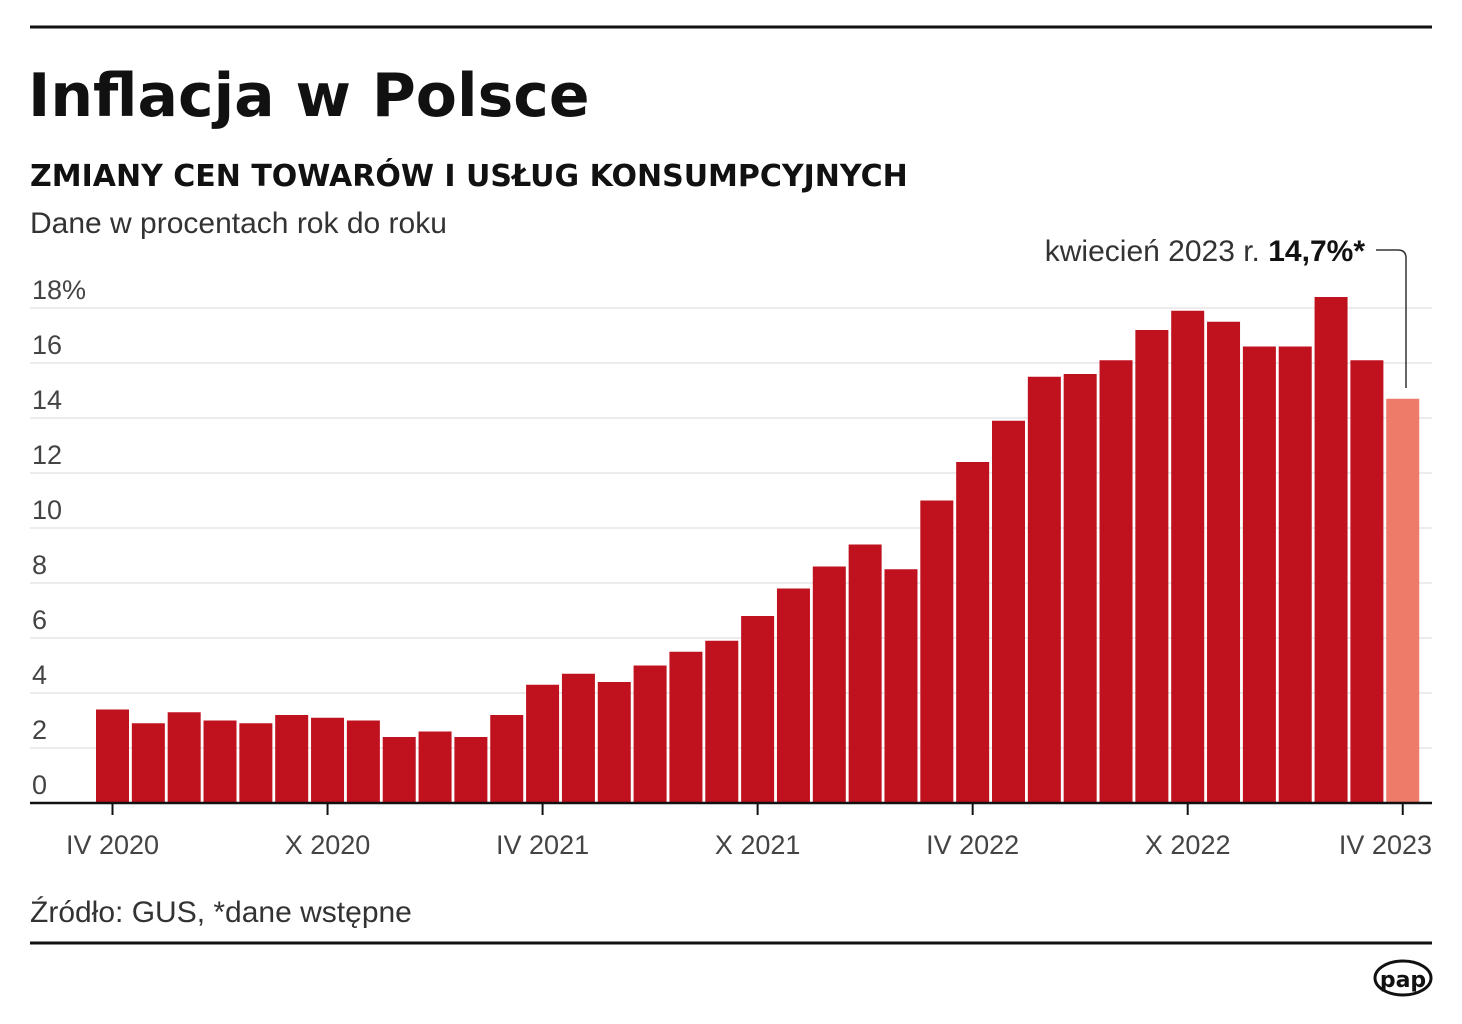 Image resolution: width=1462 pixels, height=1024 pixels. Describe the element at coordinates (542, 845) in the screenshot. I see `x-tick-label: IV 2021` at that location.